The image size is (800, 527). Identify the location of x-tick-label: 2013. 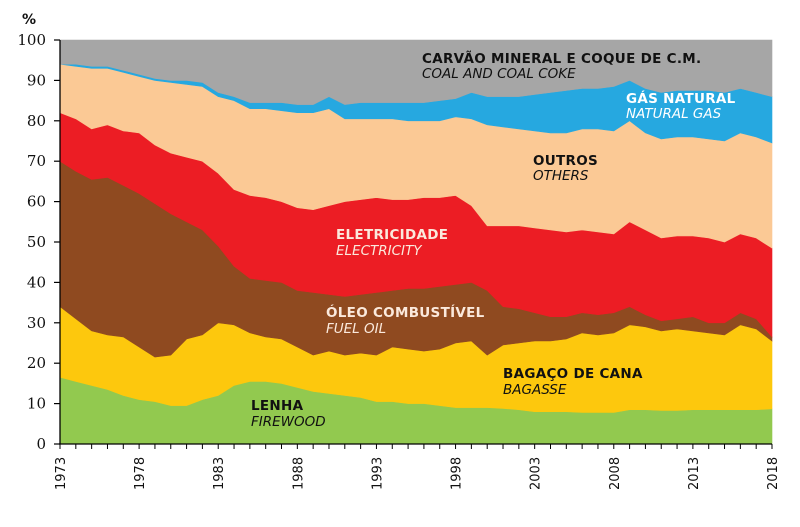
(694, 473).